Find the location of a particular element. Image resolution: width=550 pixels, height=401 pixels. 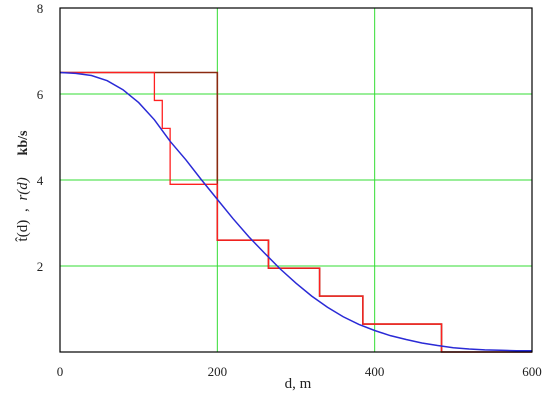

y-axis-label: t̂(d) , r(d) kb/s is located at coordinates (23, 186).